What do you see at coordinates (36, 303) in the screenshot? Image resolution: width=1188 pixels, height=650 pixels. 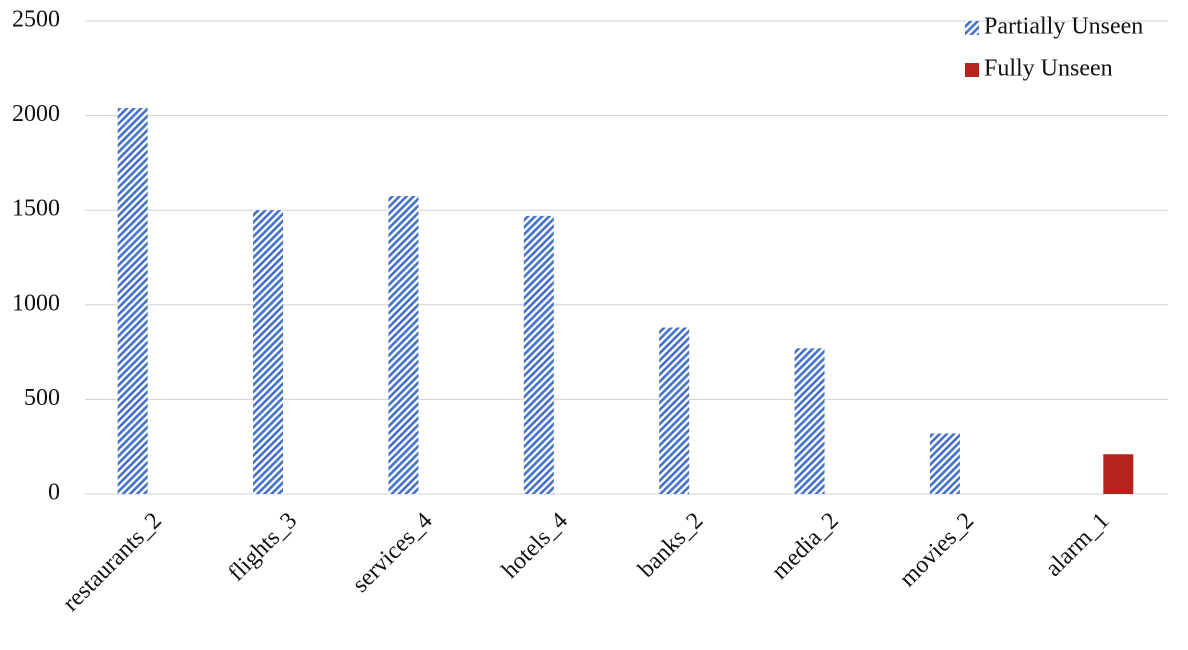 I see `y-tick-label: 1000` at bounding box center [36, 303].